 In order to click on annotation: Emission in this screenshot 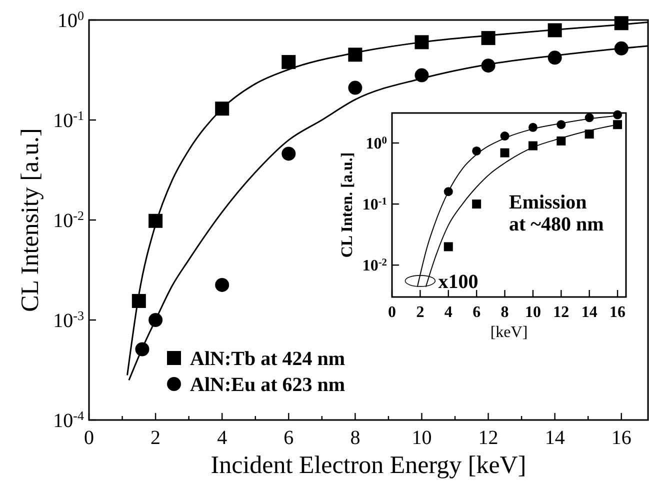, I will do `click(548, 203)`.